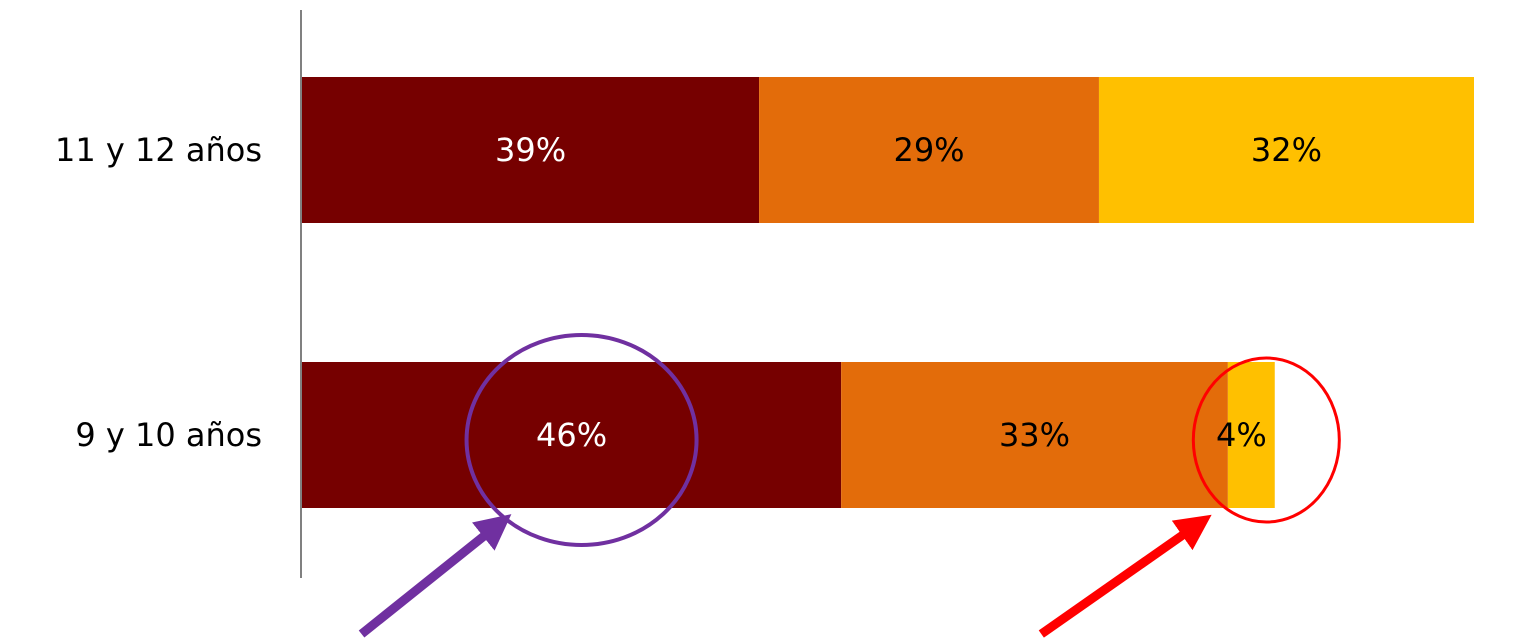 This screenshot has height=644, width=1539. What do you see at coordinates (530, 150) in the screenshot?
I see `data-label: 39%` at bounding box center [530, 150].